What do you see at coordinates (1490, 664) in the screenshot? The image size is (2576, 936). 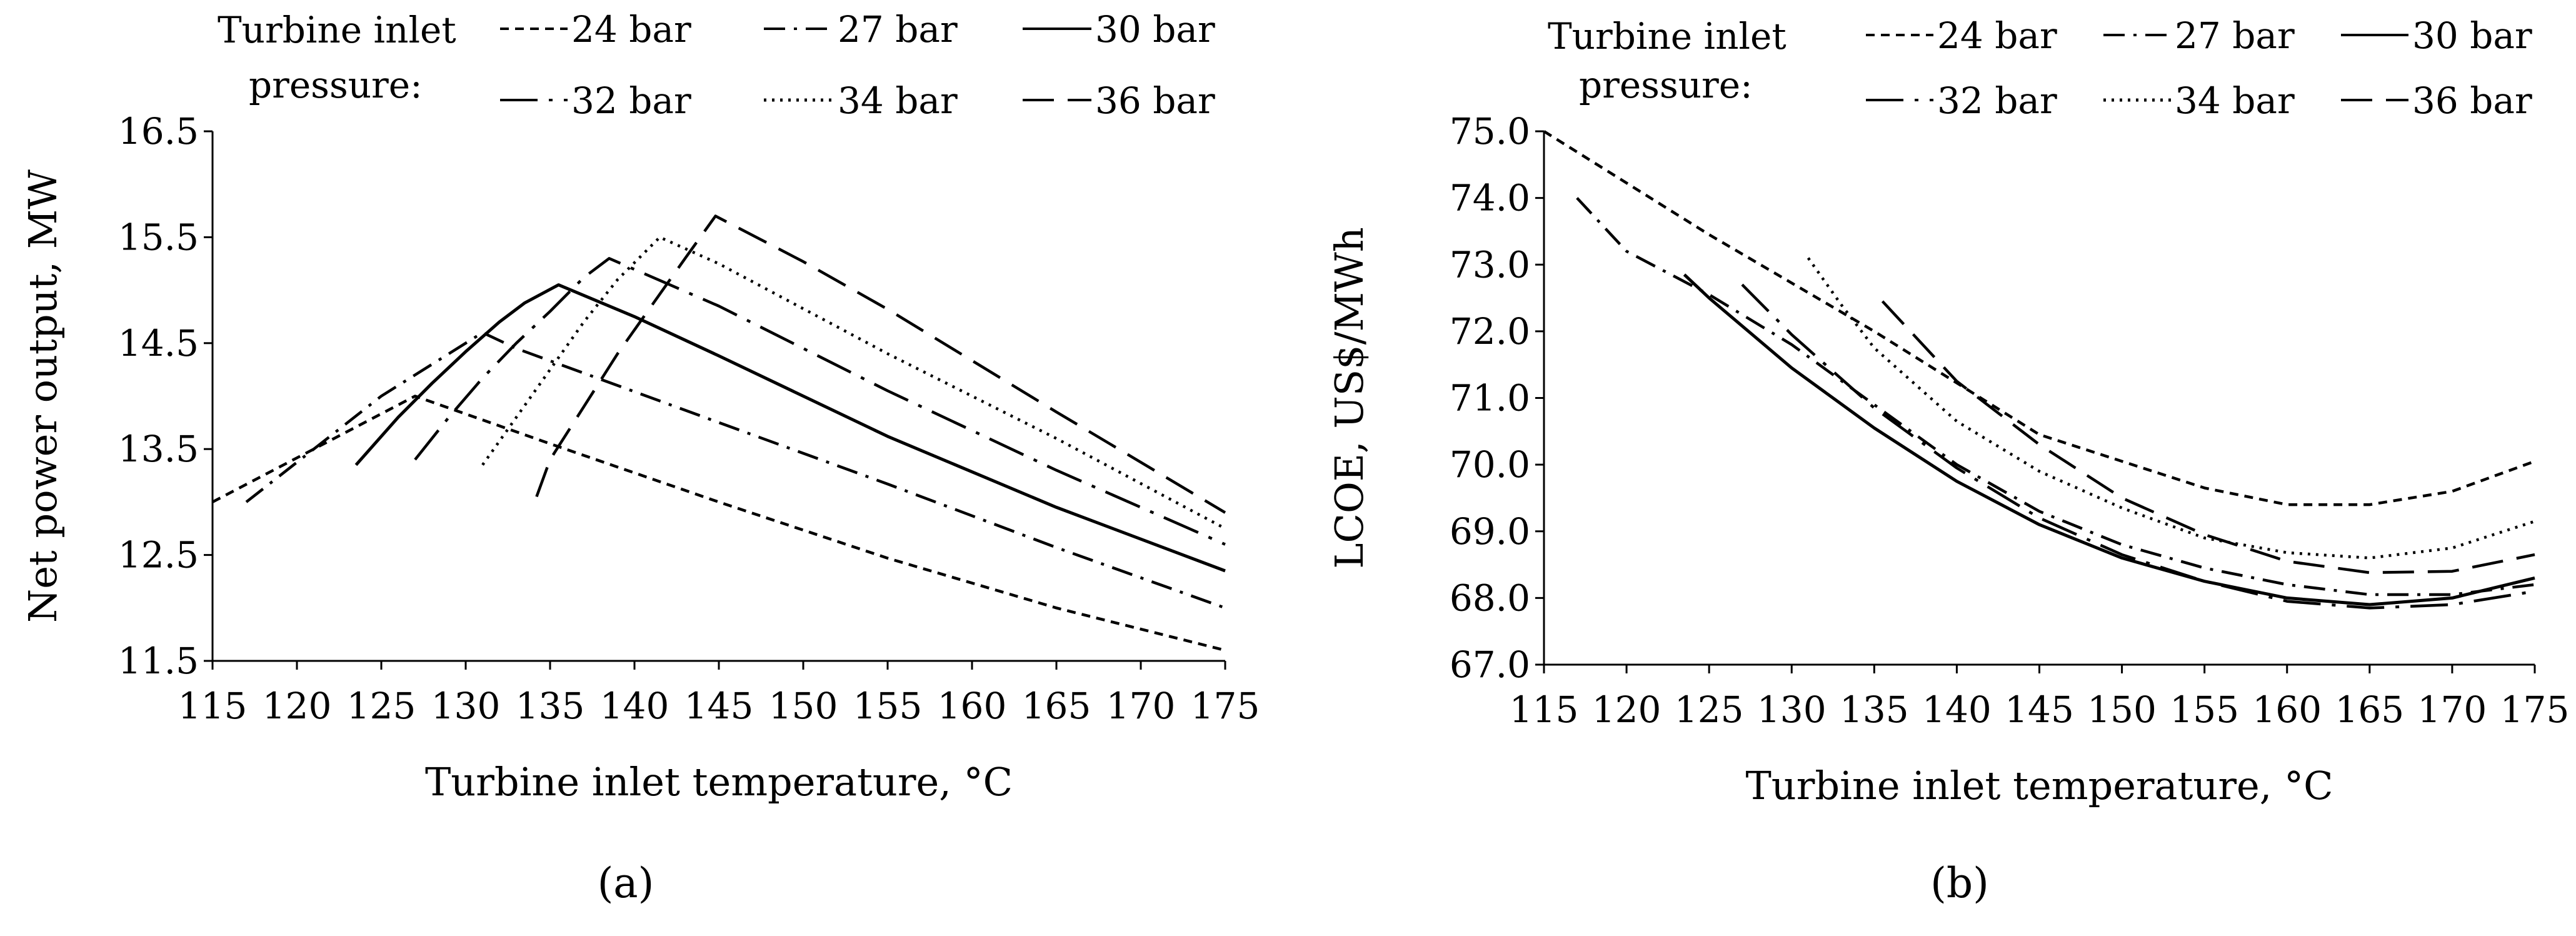 I see `y-tick-label: 67.0` at bounding box center [1490, 664].